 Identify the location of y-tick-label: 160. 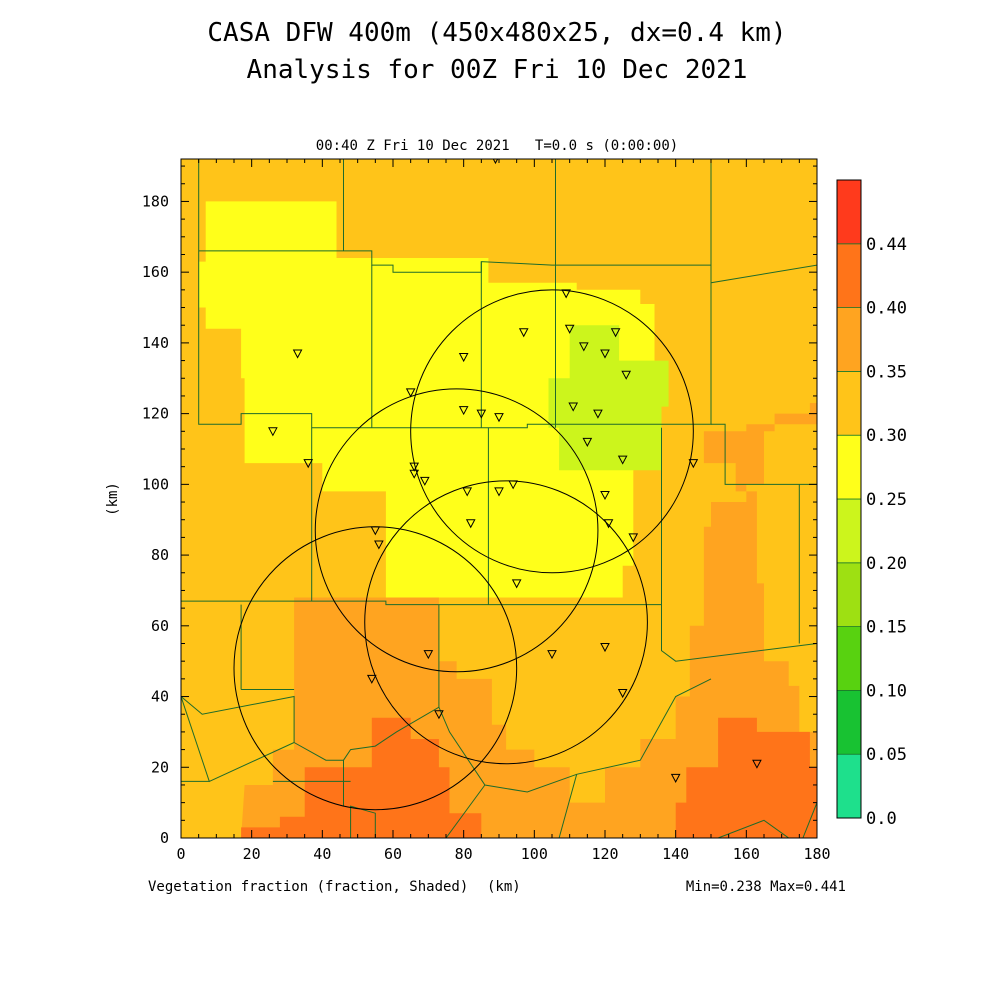
(155, 272).